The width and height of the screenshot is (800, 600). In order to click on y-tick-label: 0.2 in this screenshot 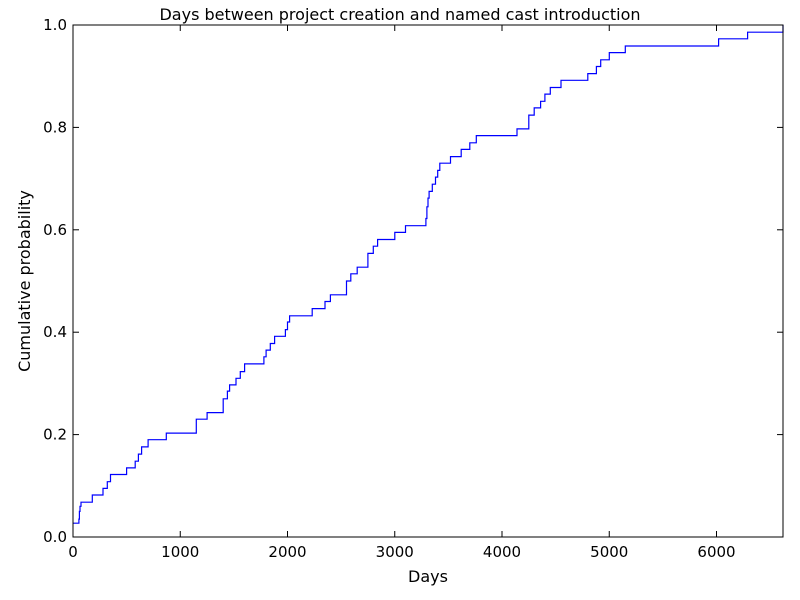, I will do `click(55, 435)`.